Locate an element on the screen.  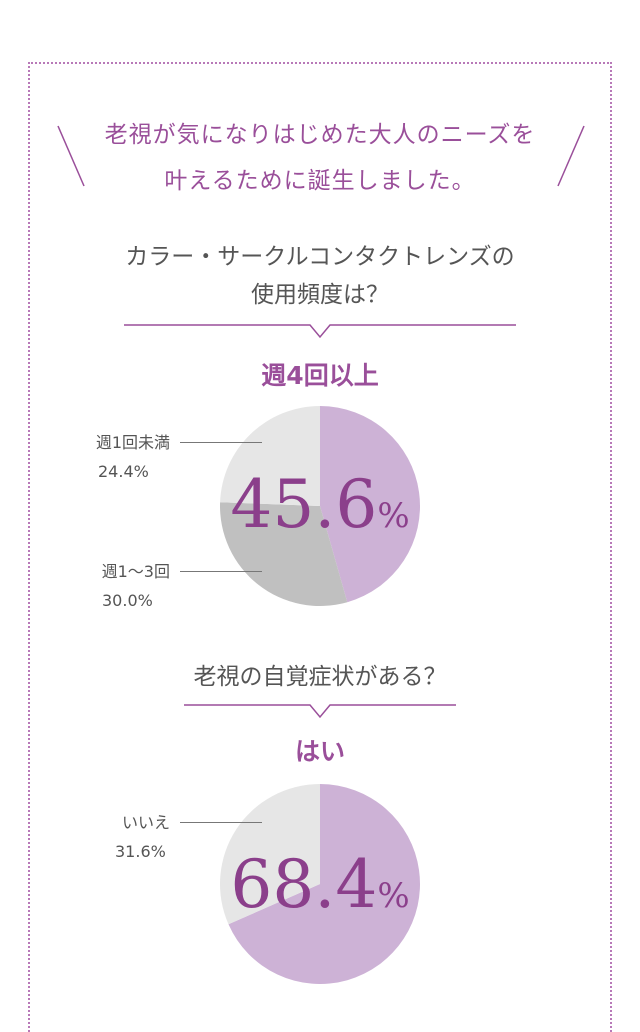
chart1-big-percent: 45.6% is located at coordinates (320, 504).